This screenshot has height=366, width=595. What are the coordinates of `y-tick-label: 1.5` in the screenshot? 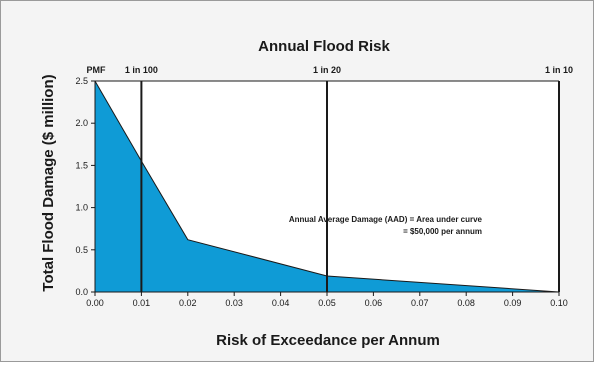 It's located at (81, 165).